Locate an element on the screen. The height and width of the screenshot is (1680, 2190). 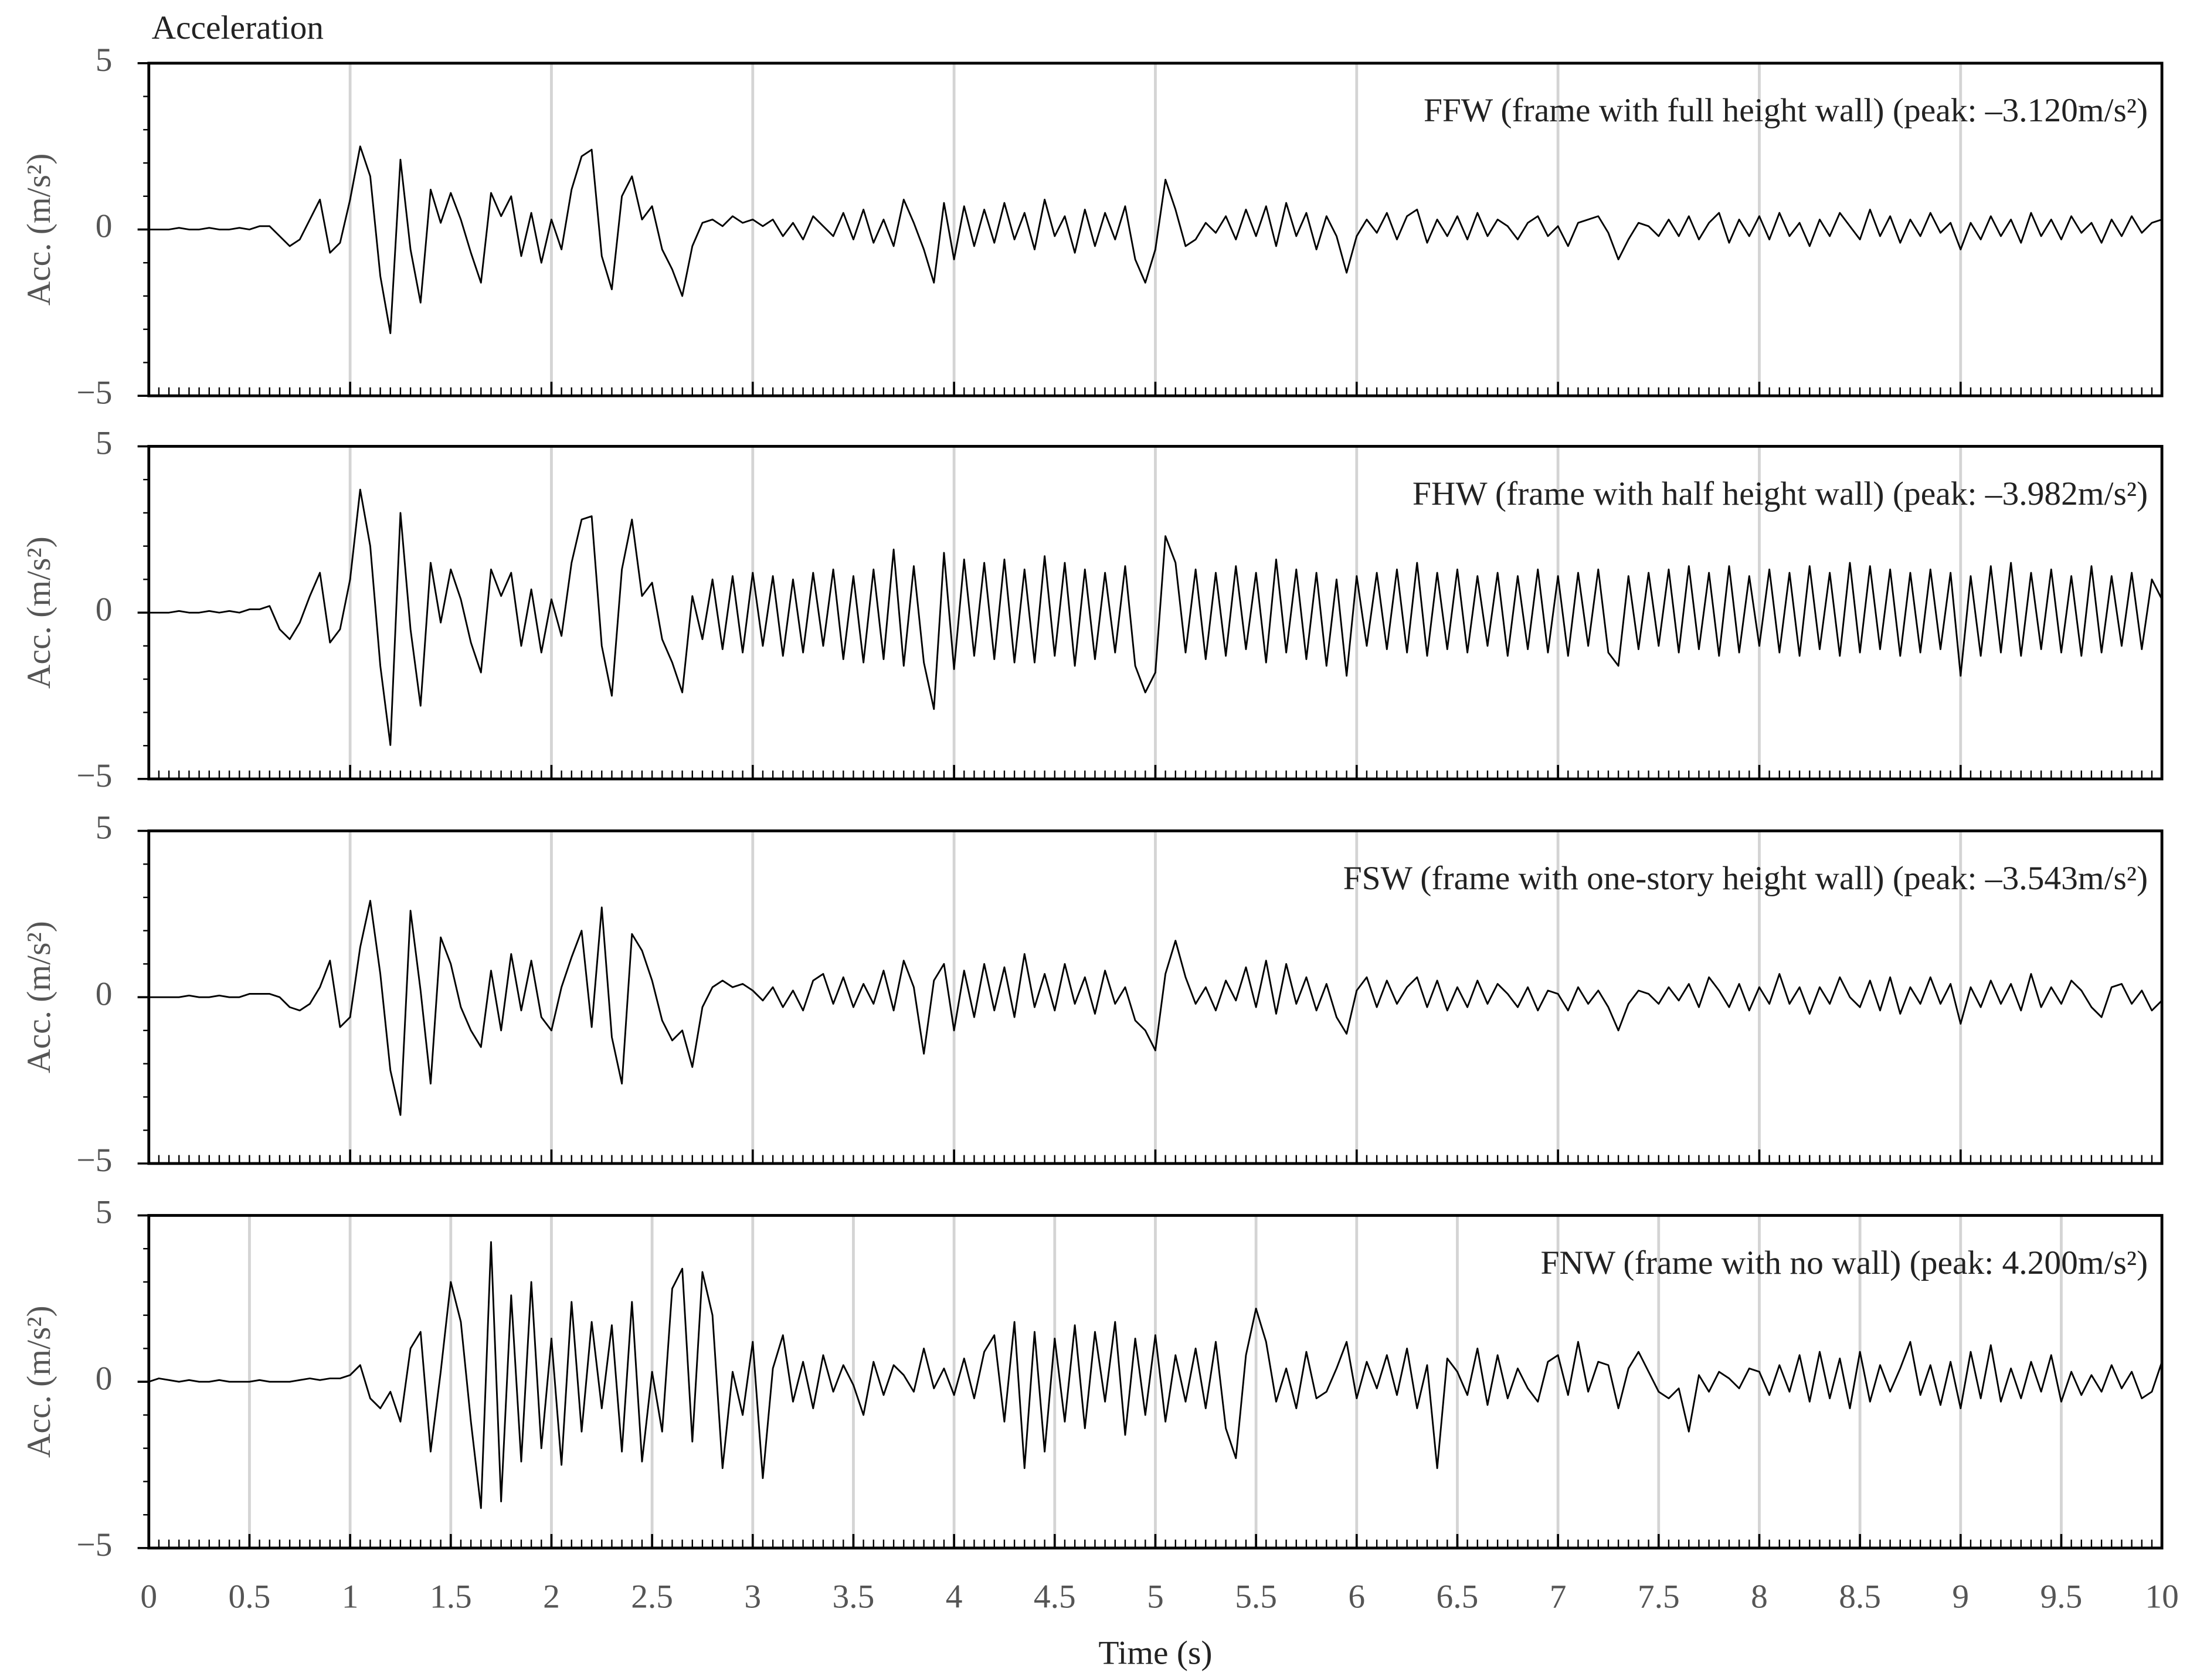
x-tick-label: 0 is located at coordinates (148, 1597).